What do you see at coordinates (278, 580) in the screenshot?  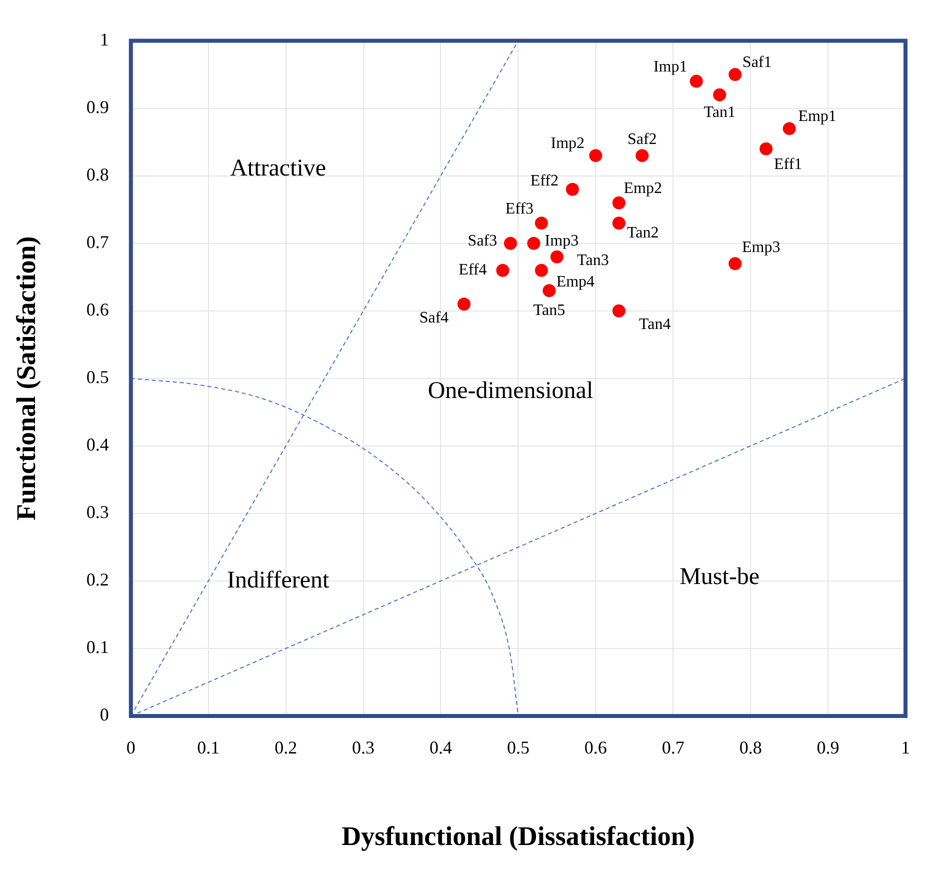 I see `annotation: Indifferent` at bounding box center [278, 580].